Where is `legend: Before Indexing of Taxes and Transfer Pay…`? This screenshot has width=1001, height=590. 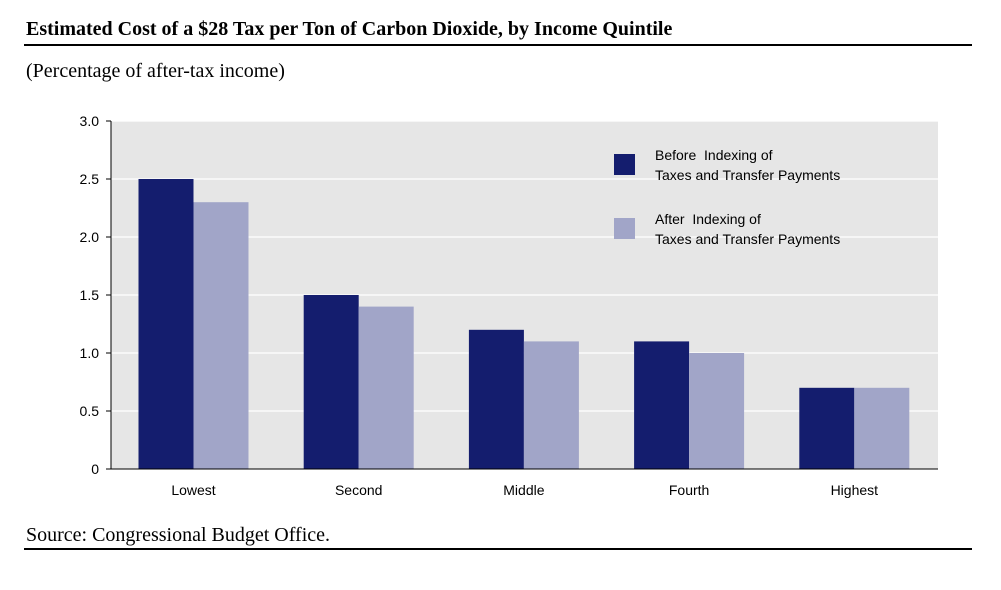 legend: Before Indexing of Taxes and Transfer Pay… is located at coordinates (727, 197).